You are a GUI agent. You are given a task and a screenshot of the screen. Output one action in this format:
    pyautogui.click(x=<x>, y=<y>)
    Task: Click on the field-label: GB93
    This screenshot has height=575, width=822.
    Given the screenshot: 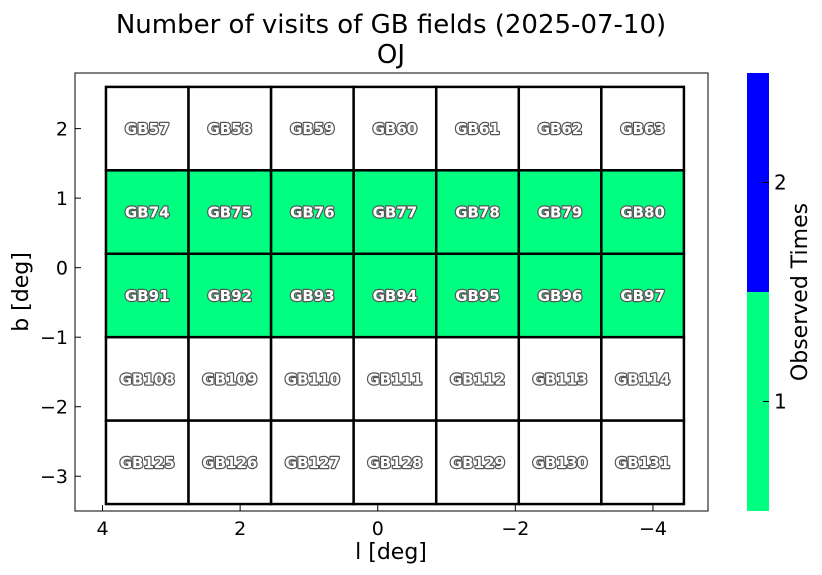 What is the action you would take?
    pyautogui.click(x=312, y=296)
    